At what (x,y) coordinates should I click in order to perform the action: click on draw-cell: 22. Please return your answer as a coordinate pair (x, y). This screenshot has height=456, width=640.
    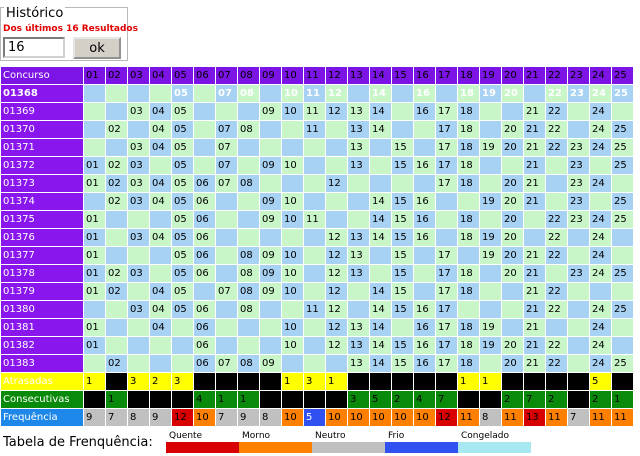
    Looking at the image, I should click on (556, 363).